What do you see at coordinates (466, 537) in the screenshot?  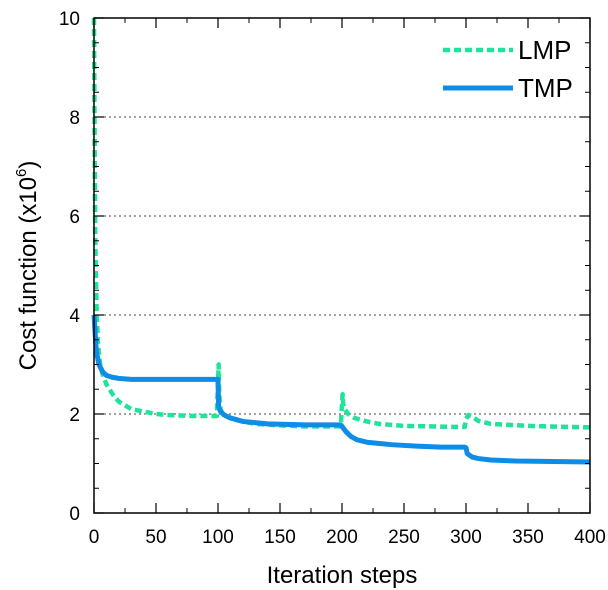 I see `x-tick-label: 300` at bounding box center [466, 537].